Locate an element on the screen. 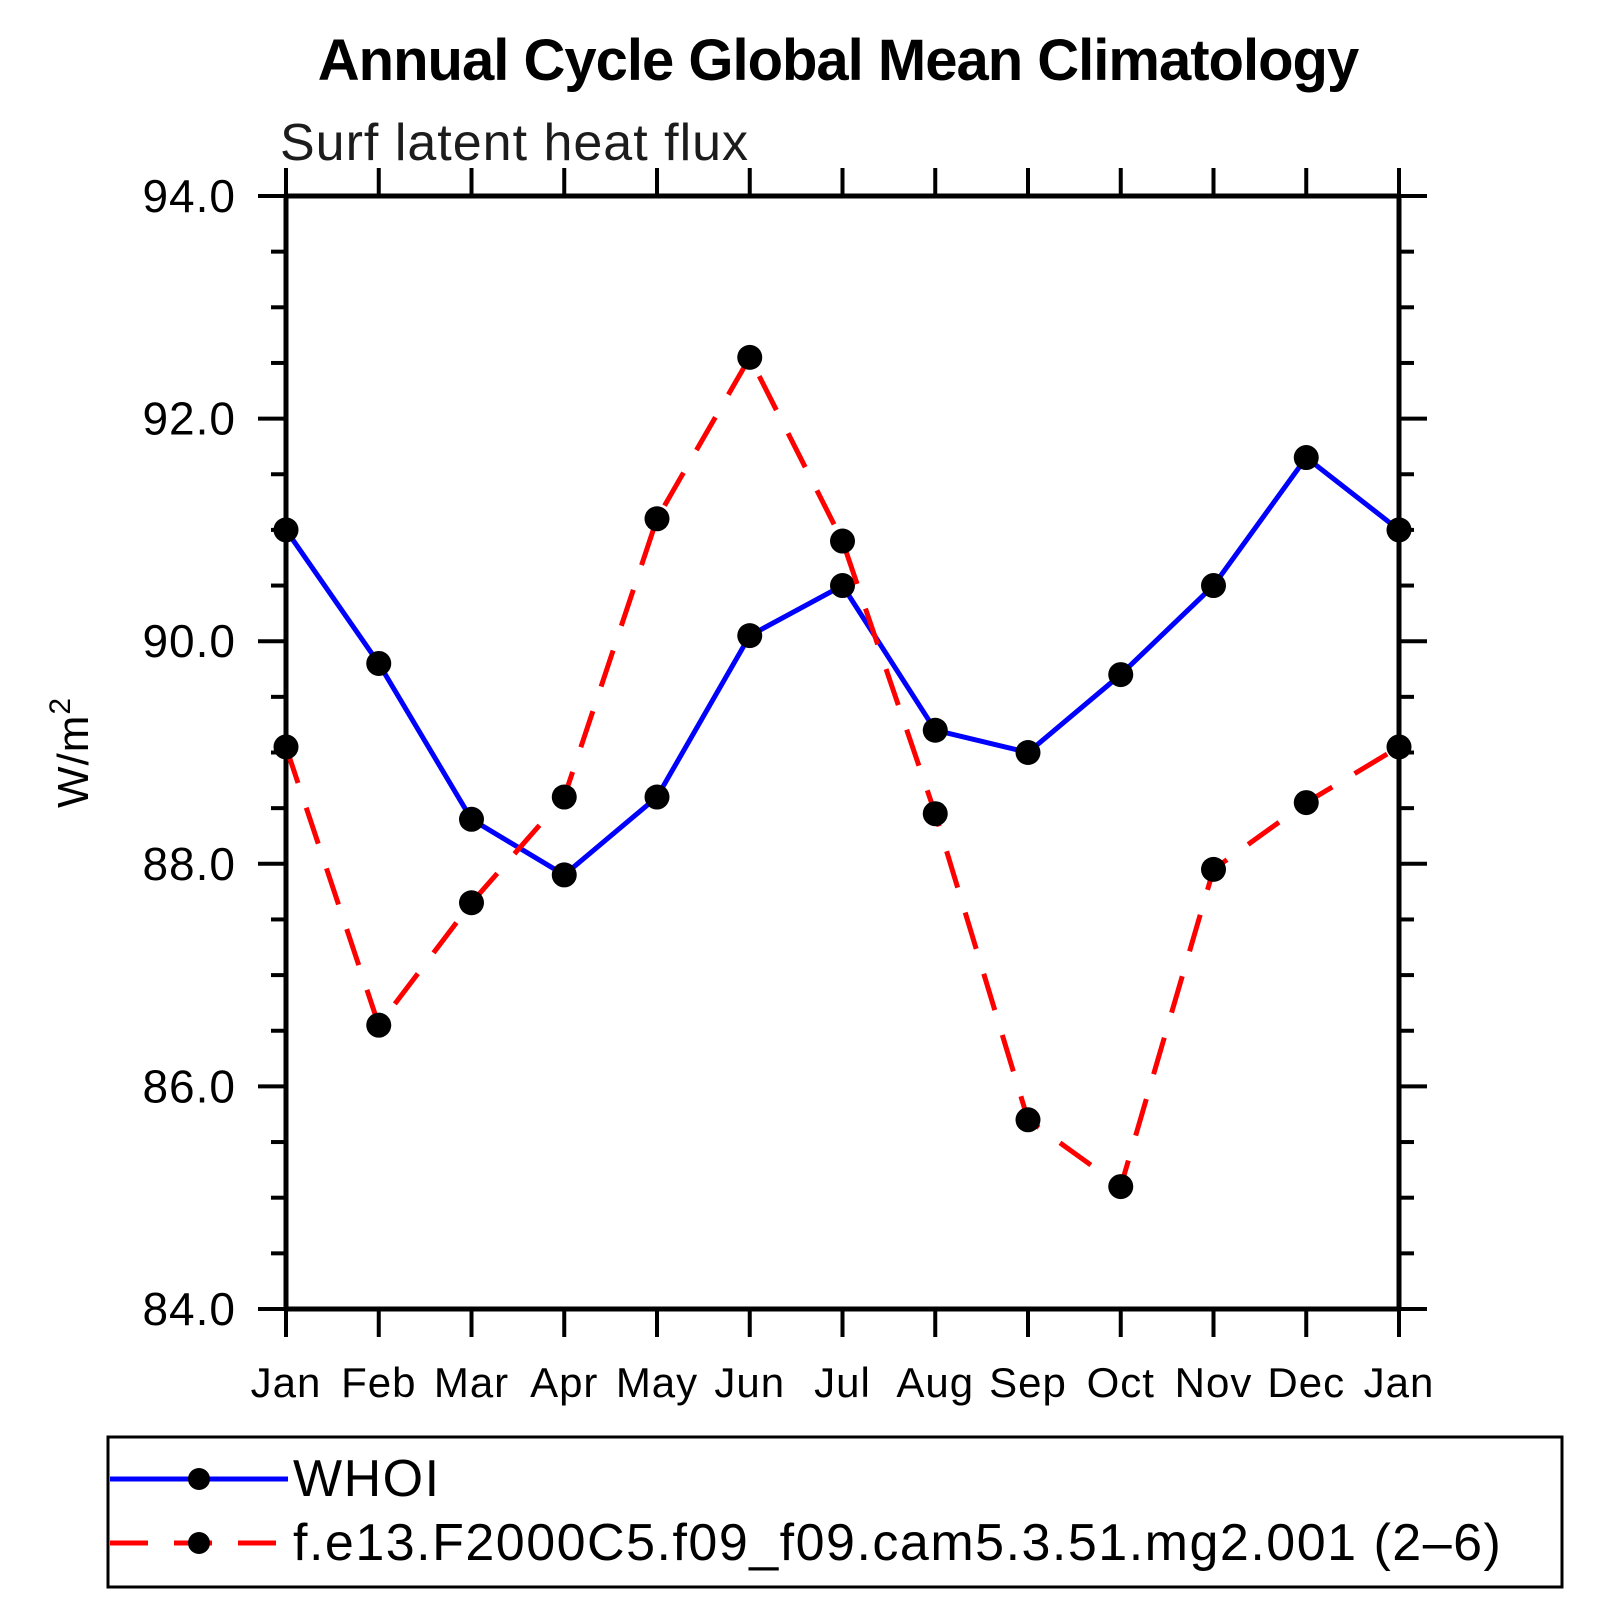 This screenshot has width=1624, height=1624. legend-label: WHOI is located at coordinates (367, 1479).